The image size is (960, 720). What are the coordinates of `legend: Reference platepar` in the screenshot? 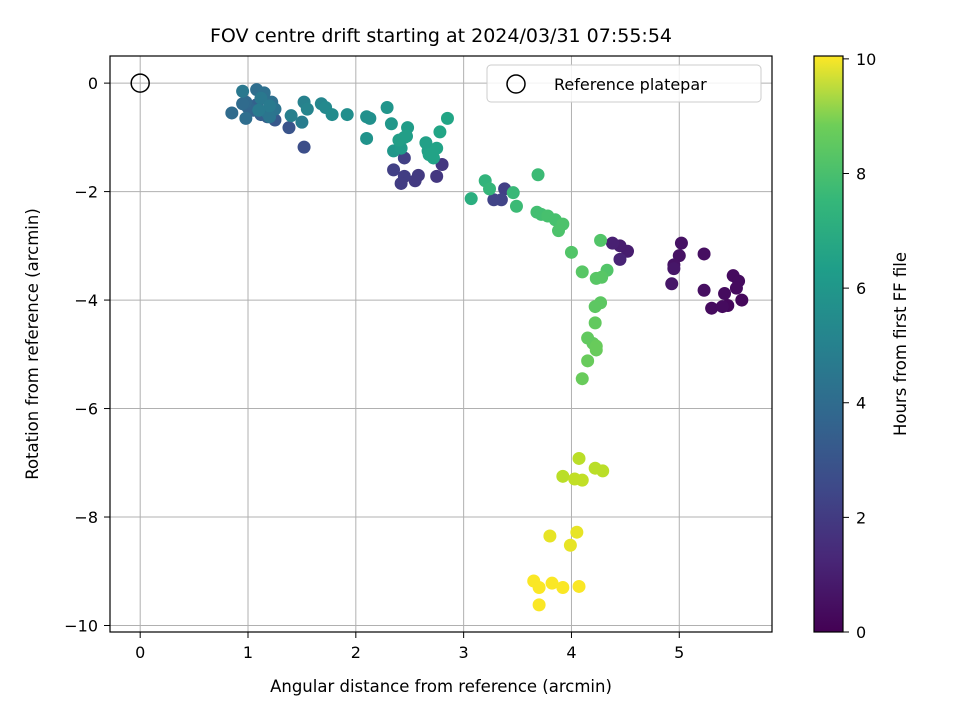 It's located at (624, 83).